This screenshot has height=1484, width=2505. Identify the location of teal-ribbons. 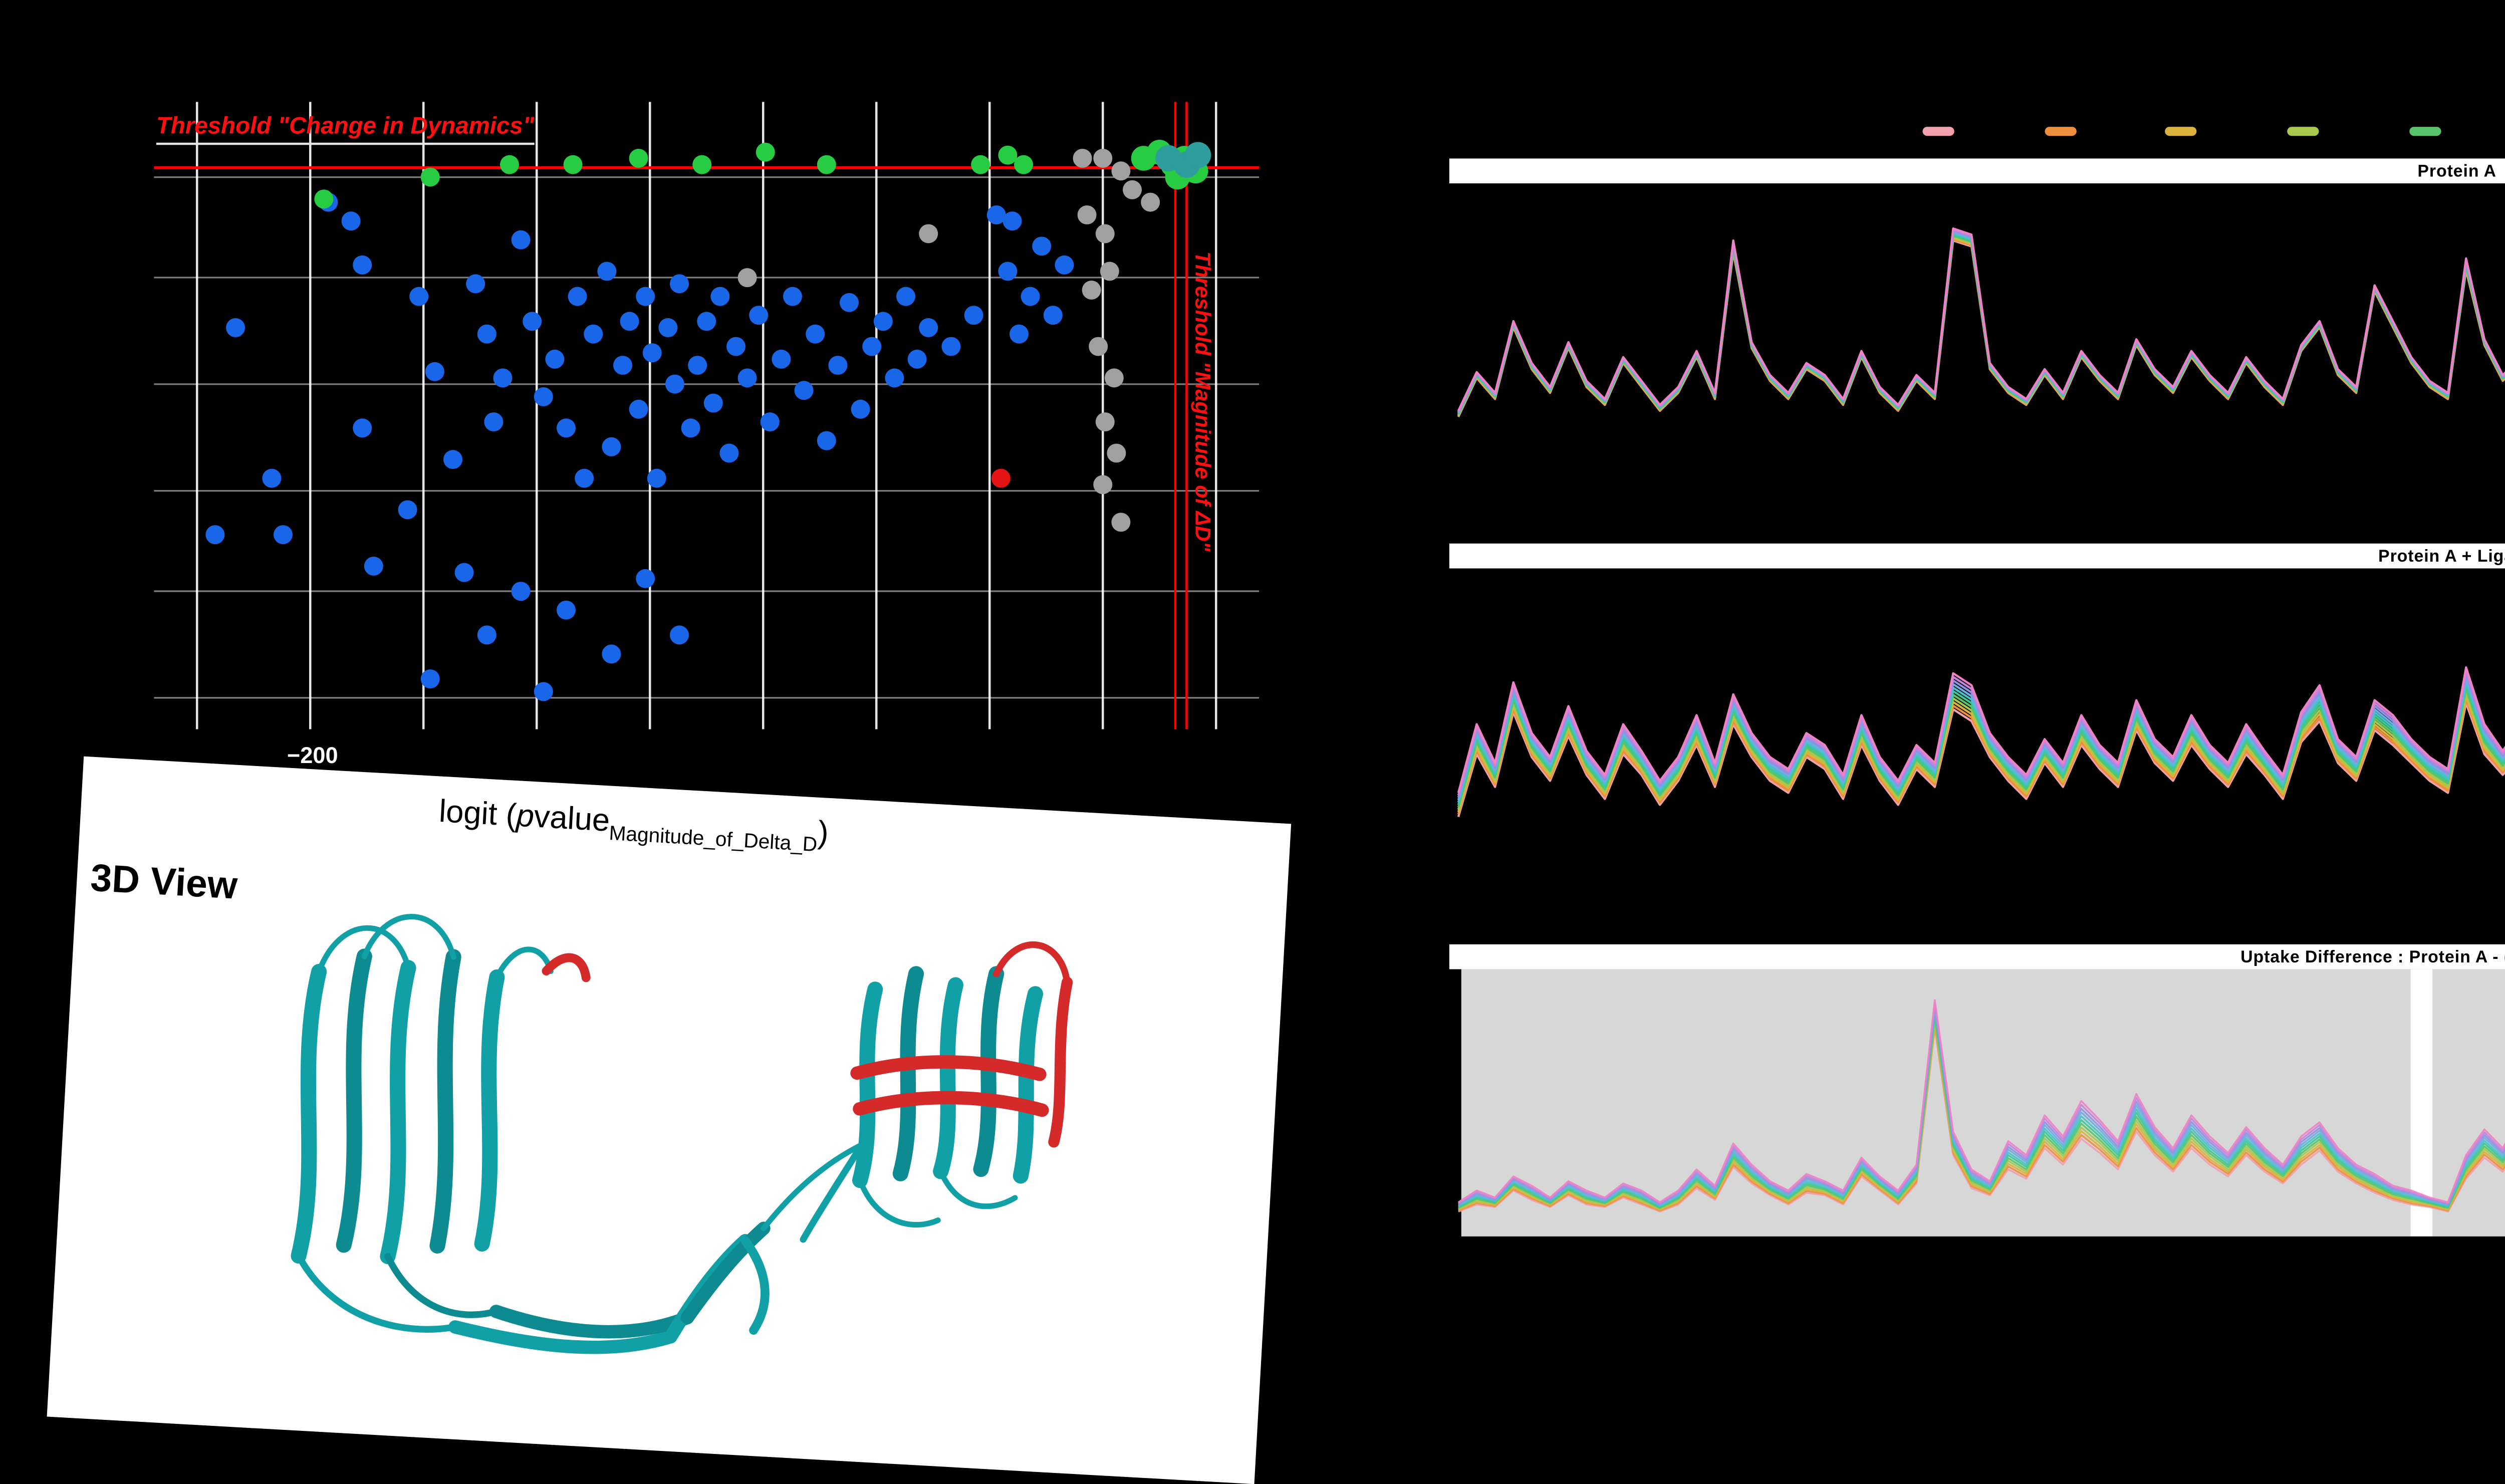
(667, 1134).